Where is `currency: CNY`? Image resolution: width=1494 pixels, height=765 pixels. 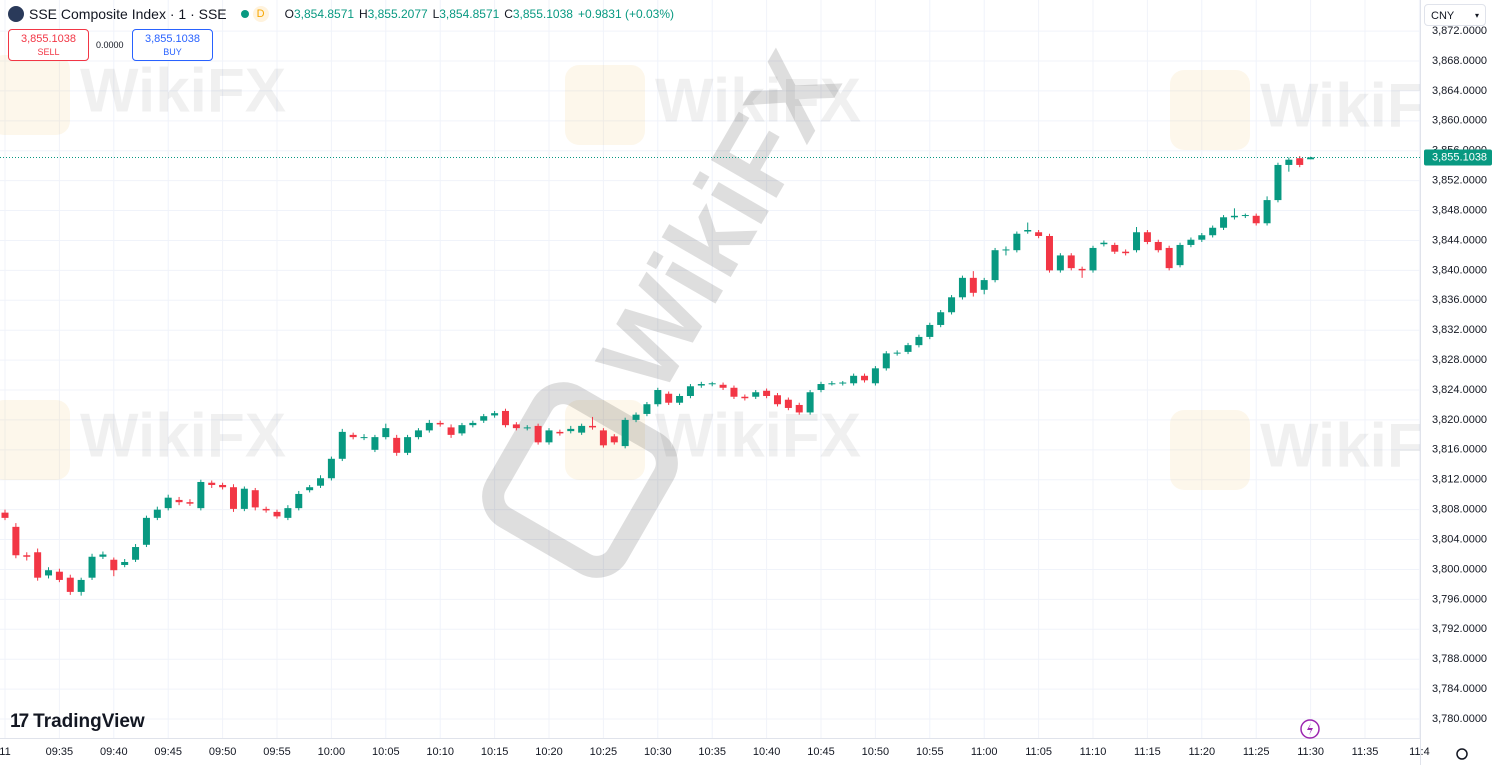 currency: CNY is located at coordinates (1443, 16).